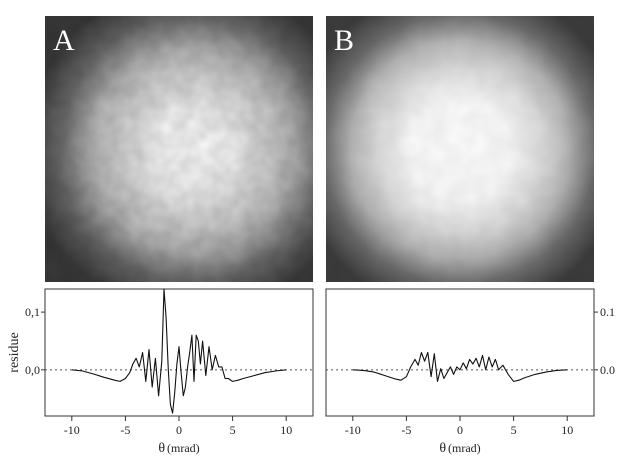 This screenshot has height=466, width=632. I want to click on x-tick-label-b: 0, so click(460, 430).